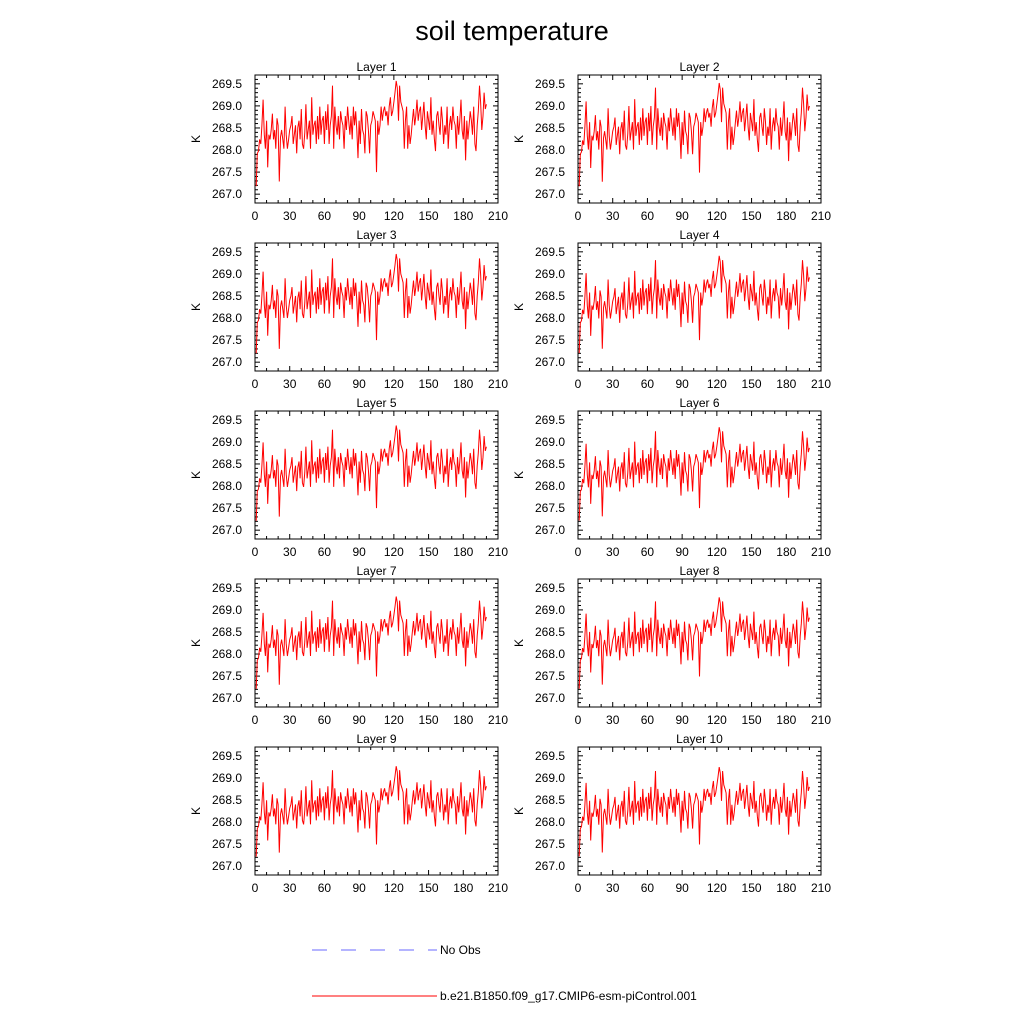  Describe the element at coordinates (376, 403) in the screenshot. I see `panel-title: Layer 5` at that location.